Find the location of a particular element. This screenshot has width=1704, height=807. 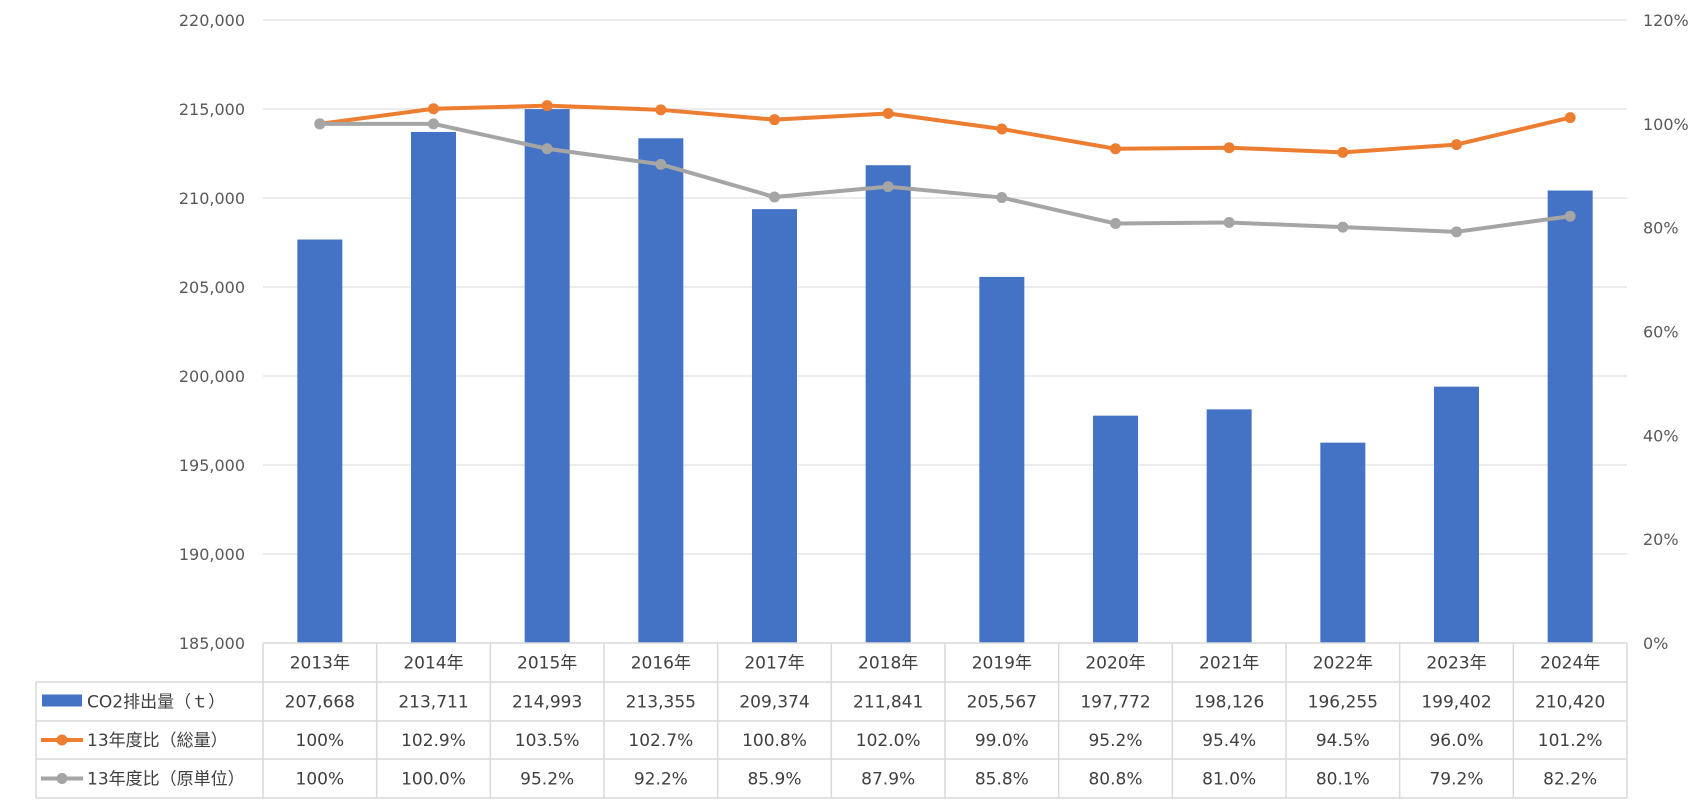

right-axis-tick-label: 120% is located at coordinates (1666, 20).